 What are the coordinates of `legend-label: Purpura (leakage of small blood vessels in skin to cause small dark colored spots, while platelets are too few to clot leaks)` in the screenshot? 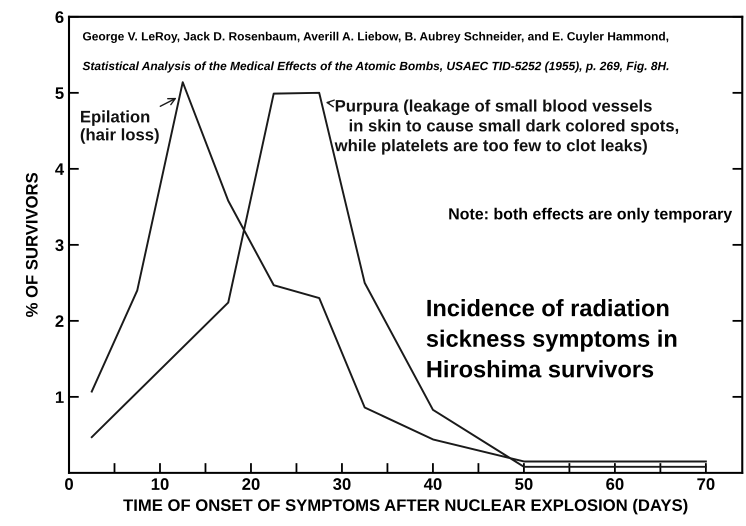 It's located at (506, 127).